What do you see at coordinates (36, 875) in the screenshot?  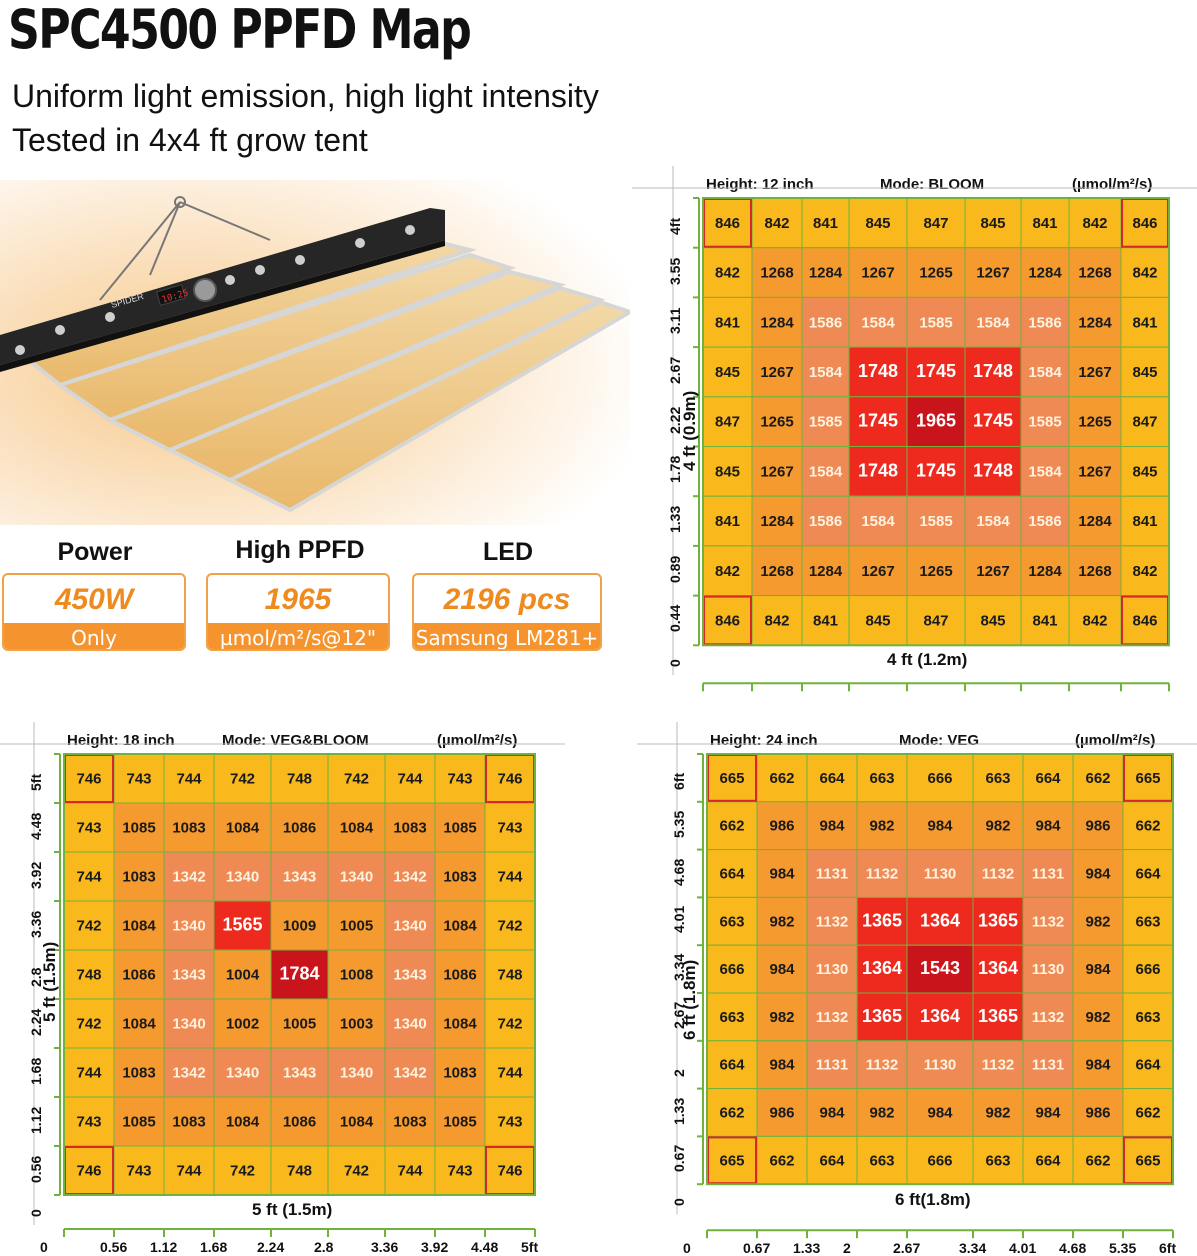 I see `y-tick-label: 3.92` at bounding box center [36, 875].